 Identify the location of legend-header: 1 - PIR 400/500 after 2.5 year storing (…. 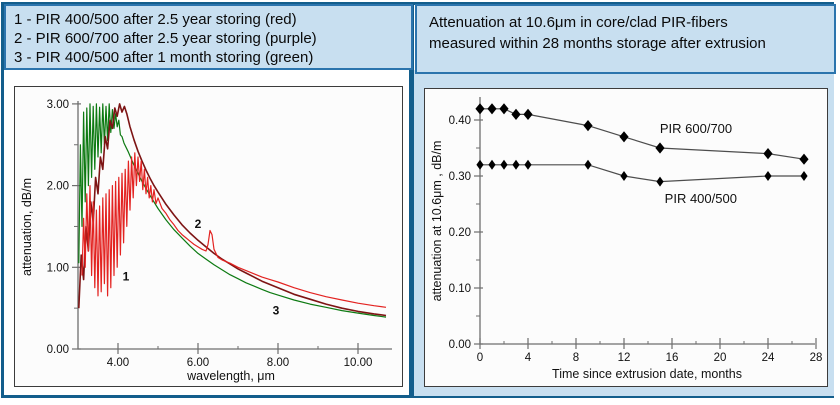
(208, 37).